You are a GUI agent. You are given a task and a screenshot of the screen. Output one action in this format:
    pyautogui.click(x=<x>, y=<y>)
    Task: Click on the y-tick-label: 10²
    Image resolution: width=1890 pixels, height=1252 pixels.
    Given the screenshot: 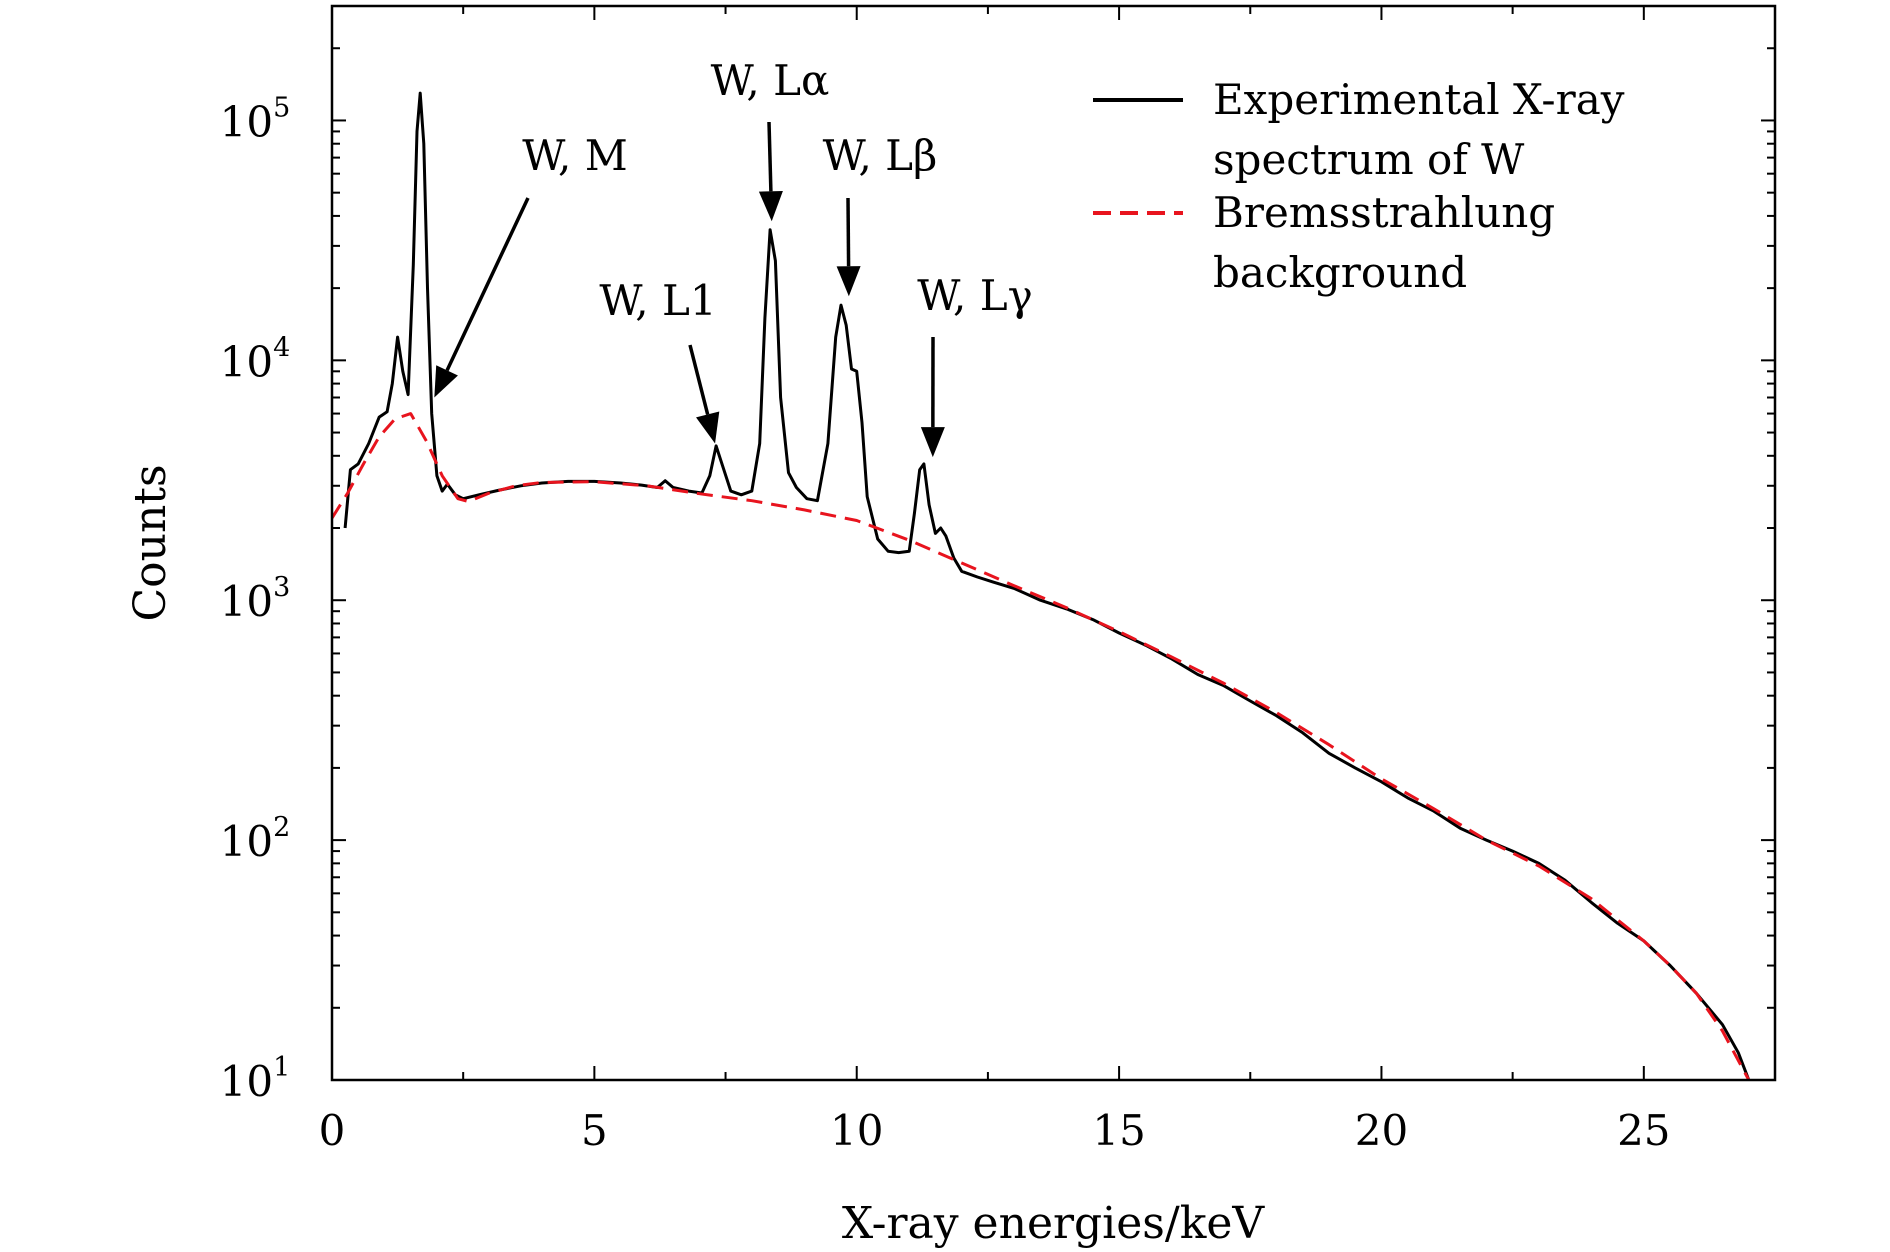 What is the action you would take?
    pyautogui.click(x=255, y=839)
    